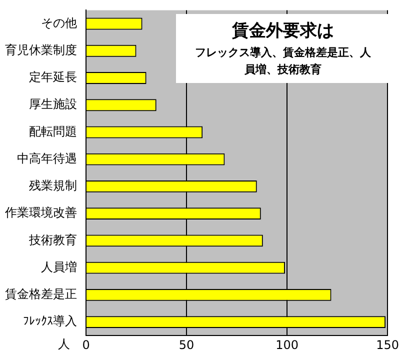 The height and width of the screenshot is (356, 402). I want to click on y-tick-label: 人員増, so click(59, 267).